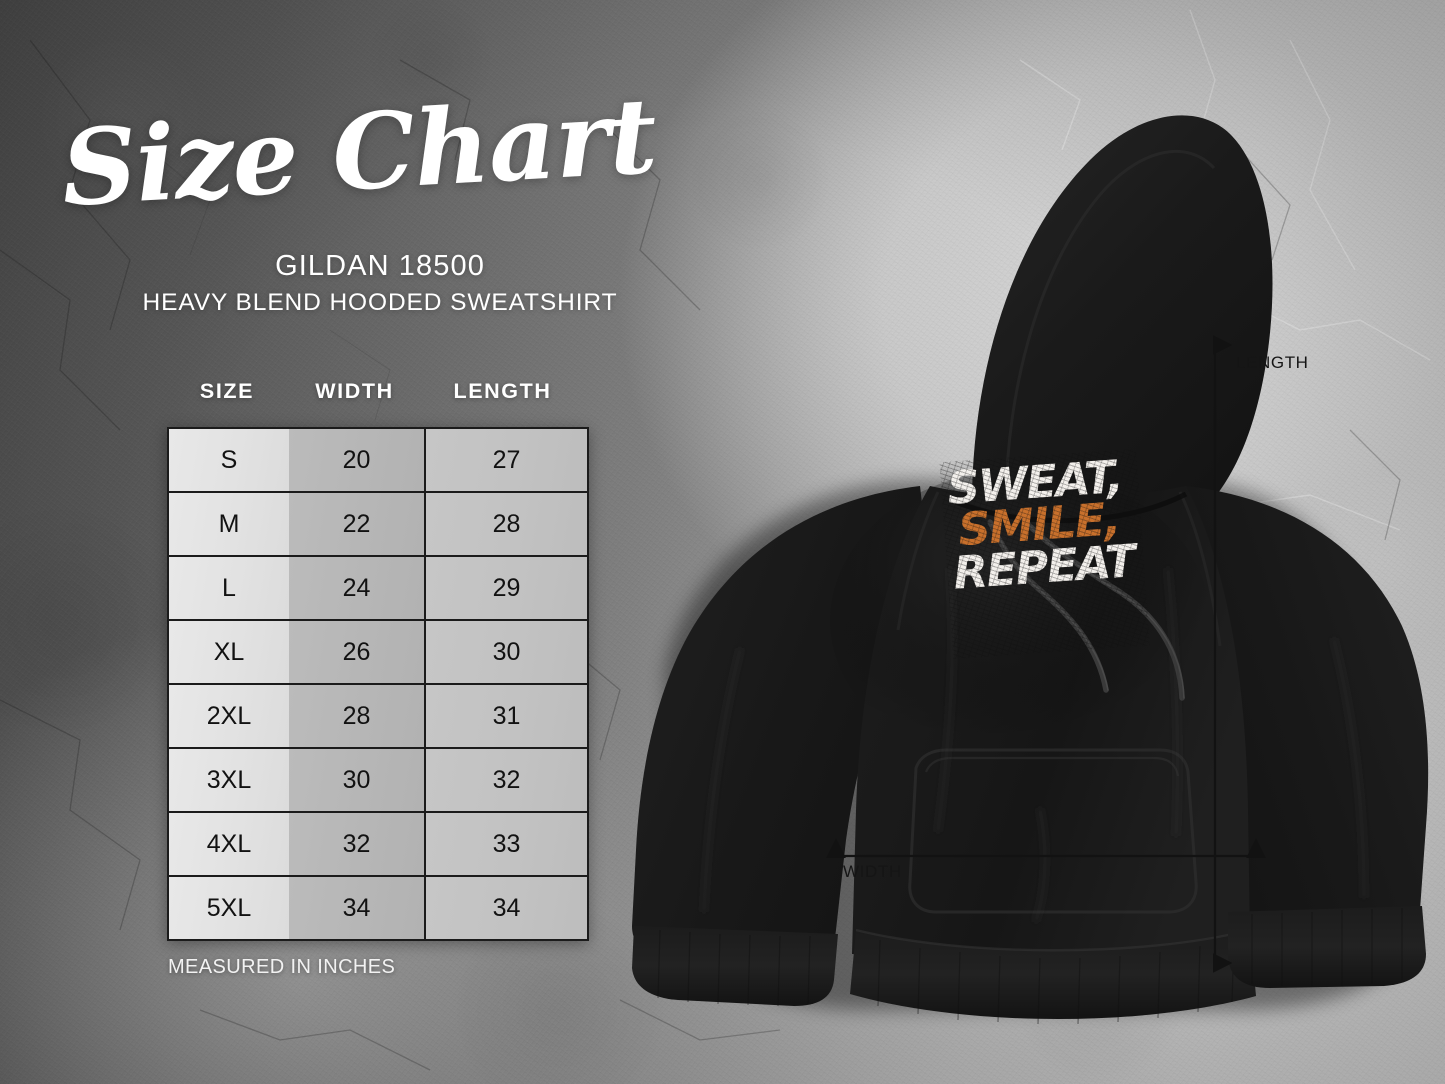 Image resolution: width=1445 pixels, height=1084 pixels. I want to click on hood-seam, so click(1110, 327).